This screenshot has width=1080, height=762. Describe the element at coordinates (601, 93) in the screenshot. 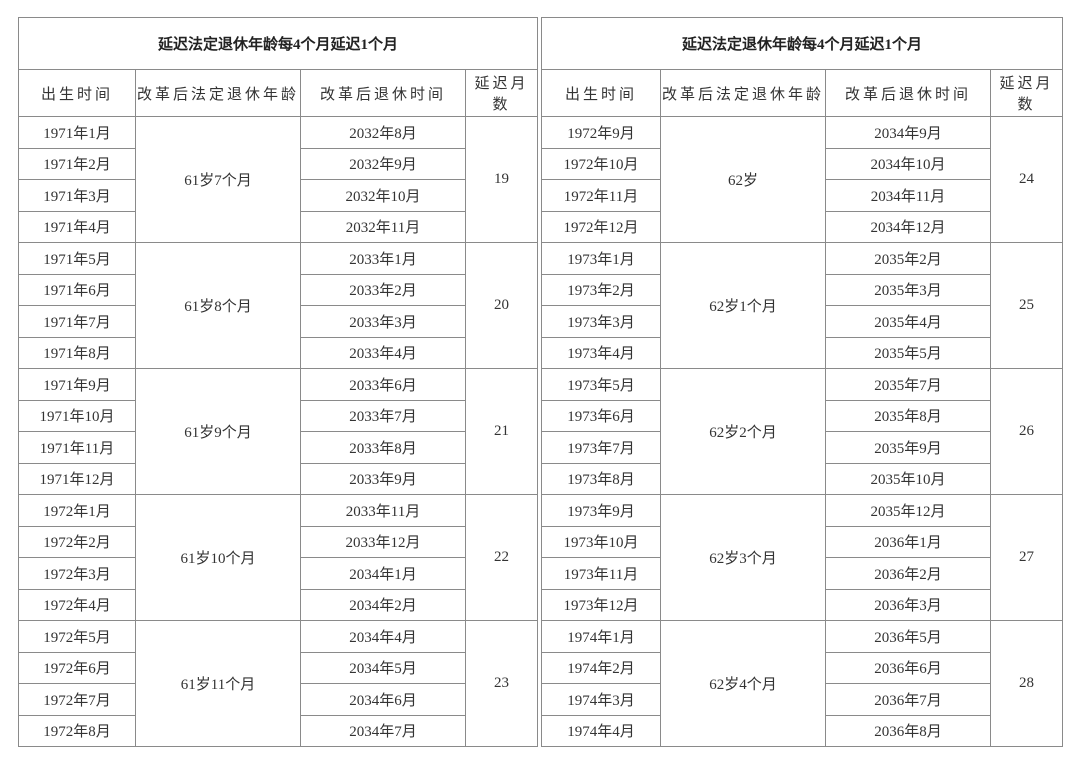

I see `col-header-birth: 出生时间` at that location.